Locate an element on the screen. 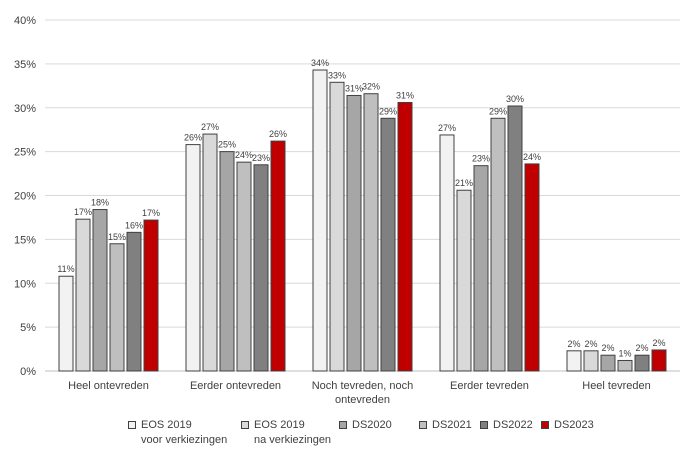  legend-label: EOS 2019 na verkiezingen is located at coordinates (293, 432).